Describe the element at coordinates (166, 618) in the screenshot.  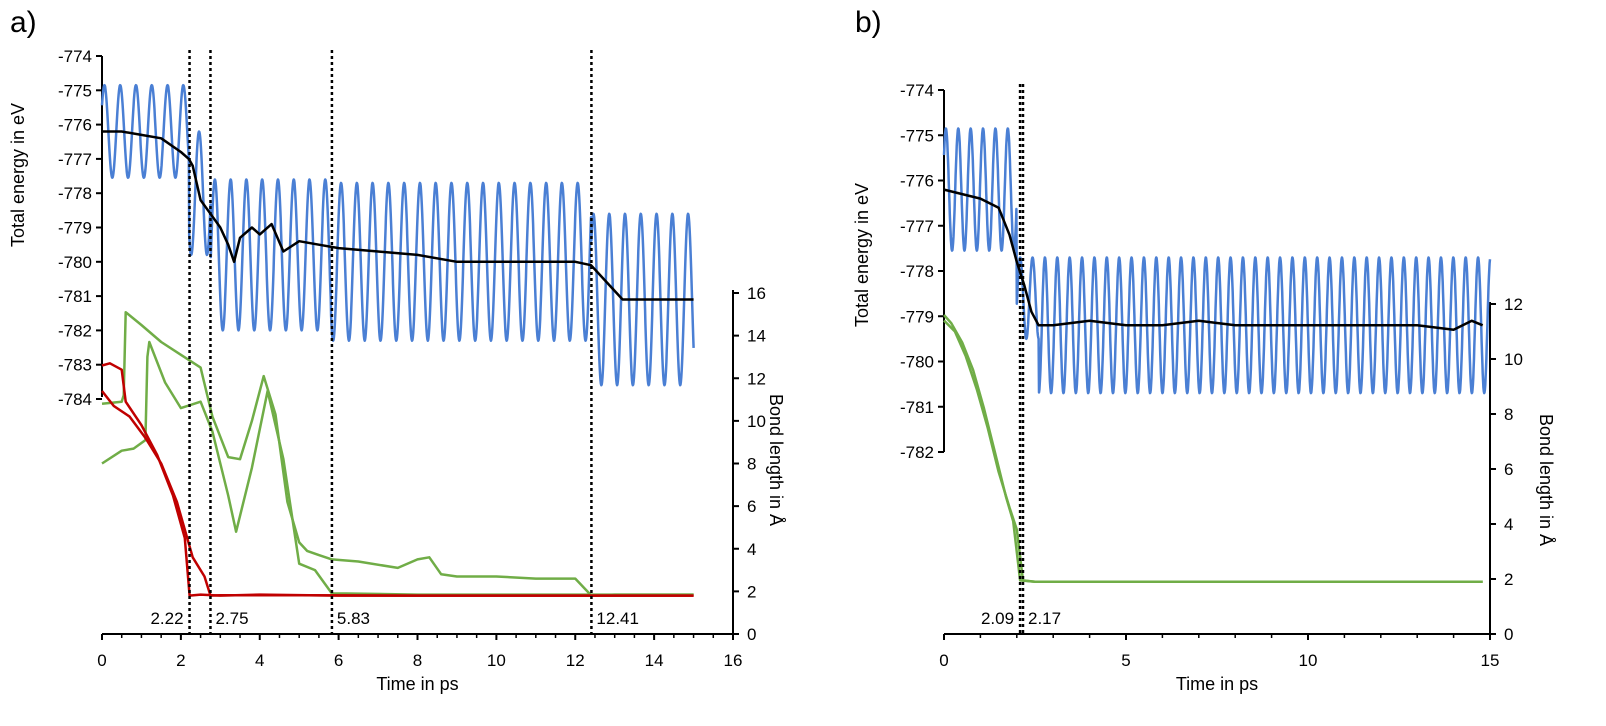
I see `event-label: 2.22` at that location.